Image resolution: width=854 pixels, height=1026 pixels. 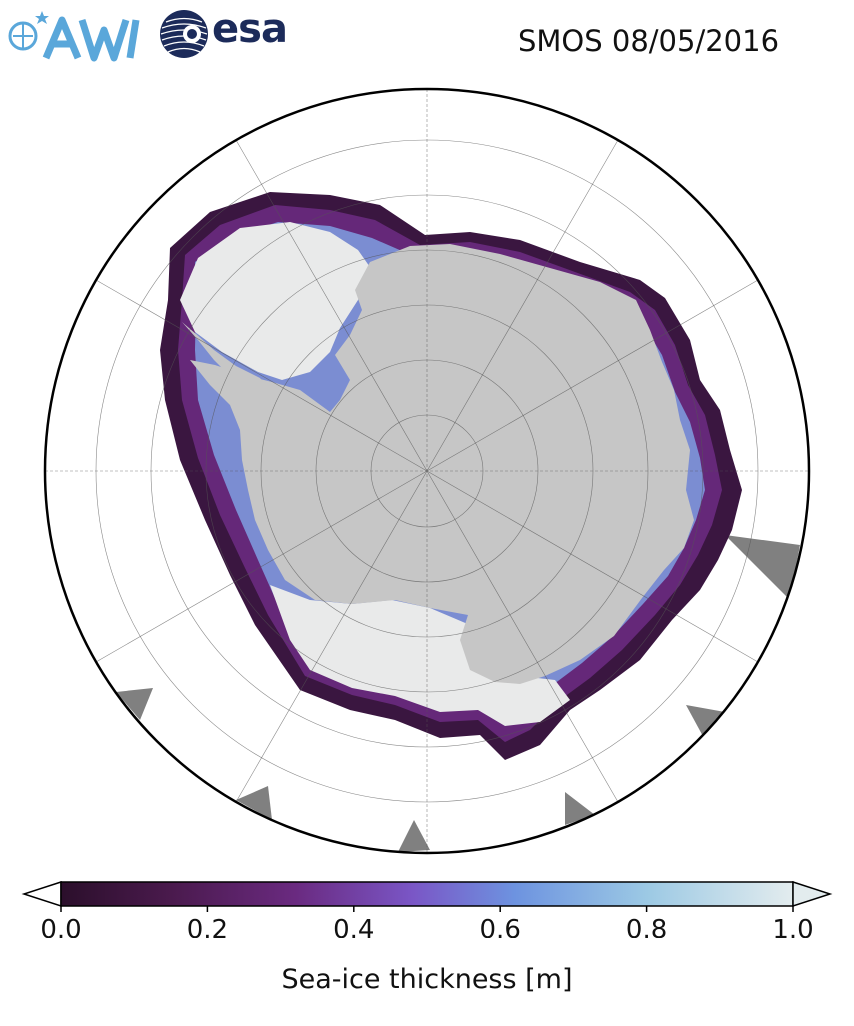 I want to click on colorbar-ticks: 0.0 0.2 0.4 0.6 0.8 1.0, so click(x=427, y=922).